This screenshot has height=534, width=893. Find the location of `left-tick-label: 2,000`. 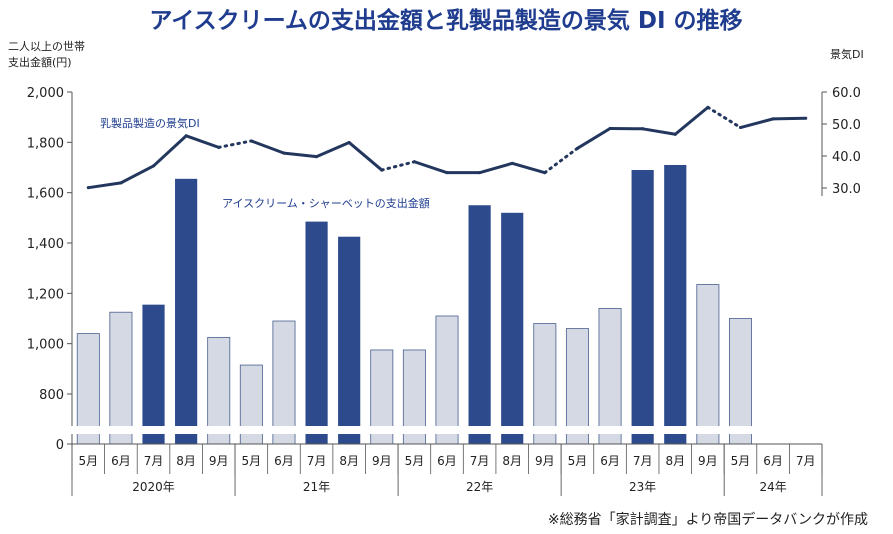

left-tick-label: 2,000 is located at coordinates (45, 93).